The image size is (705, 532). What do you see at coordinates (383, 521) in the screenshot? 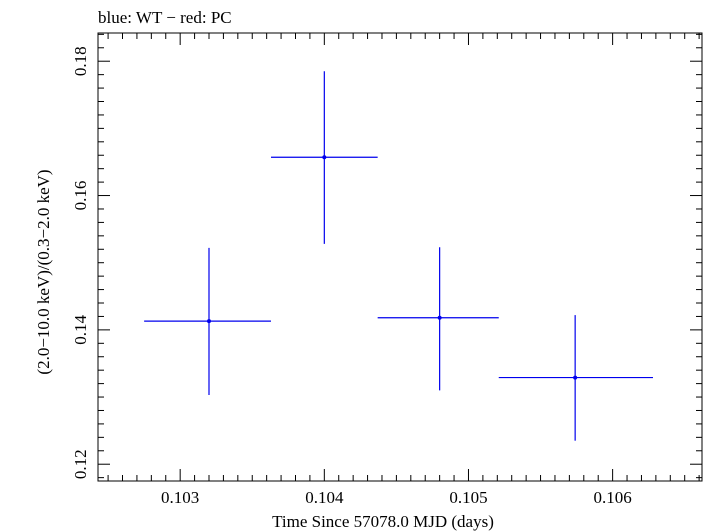
I see `x-axis-label: Time Since 57078.0 MJD (days)` at bounding box center [383, 521].